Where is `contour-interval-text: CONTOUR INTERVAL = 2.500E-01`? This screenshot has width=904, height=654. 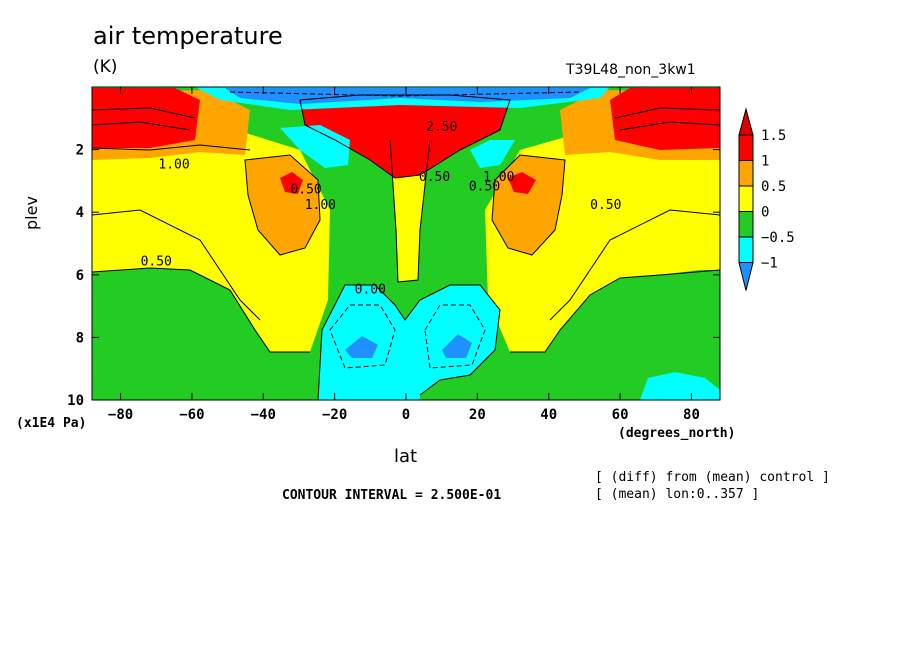 contour-interval-text: CONTOUR INTERVAL = 2.500E-01 is located at coordinates (392, 495).